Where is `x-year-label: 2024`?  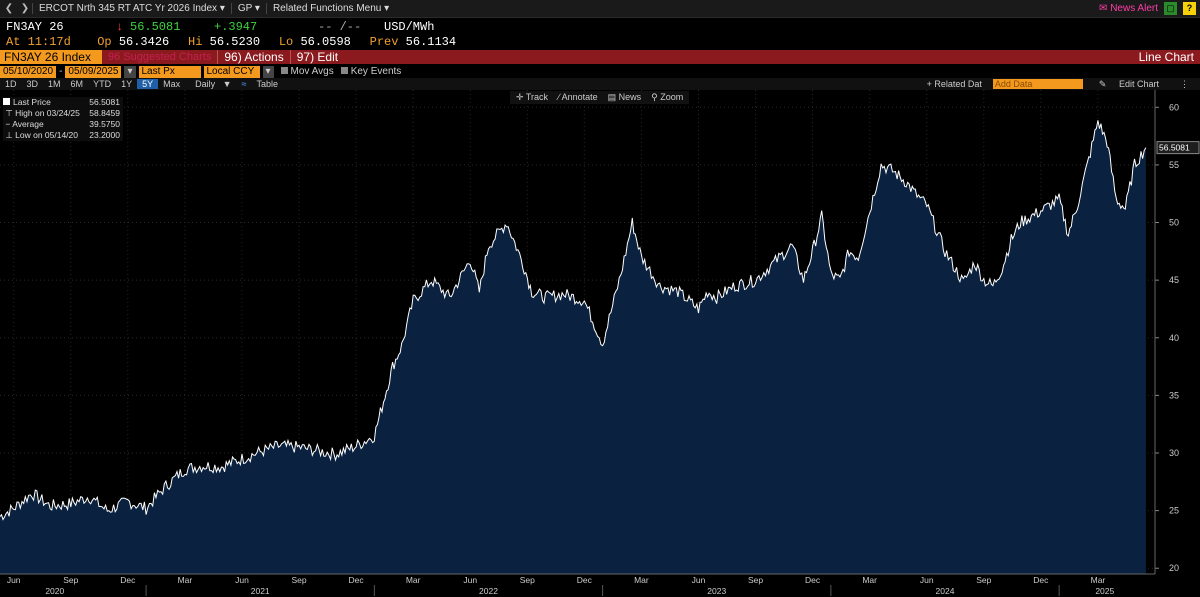 x-year-label: 2024 is located at coordinates (945, 591).